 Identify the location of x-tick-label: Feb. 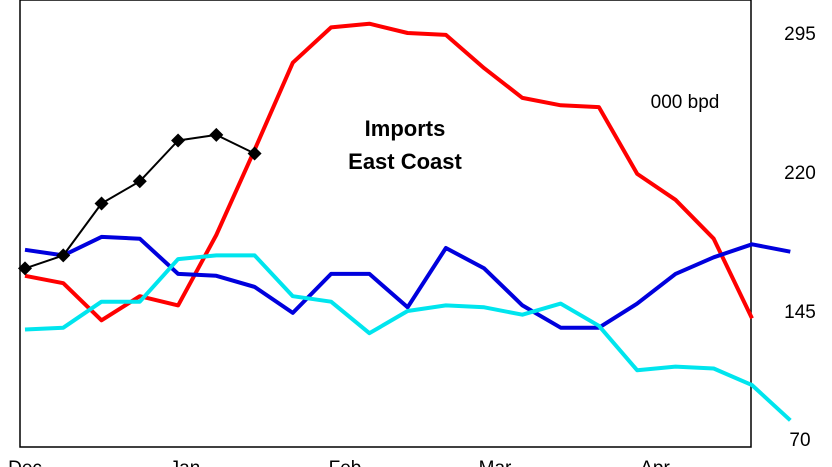
(345, 462).